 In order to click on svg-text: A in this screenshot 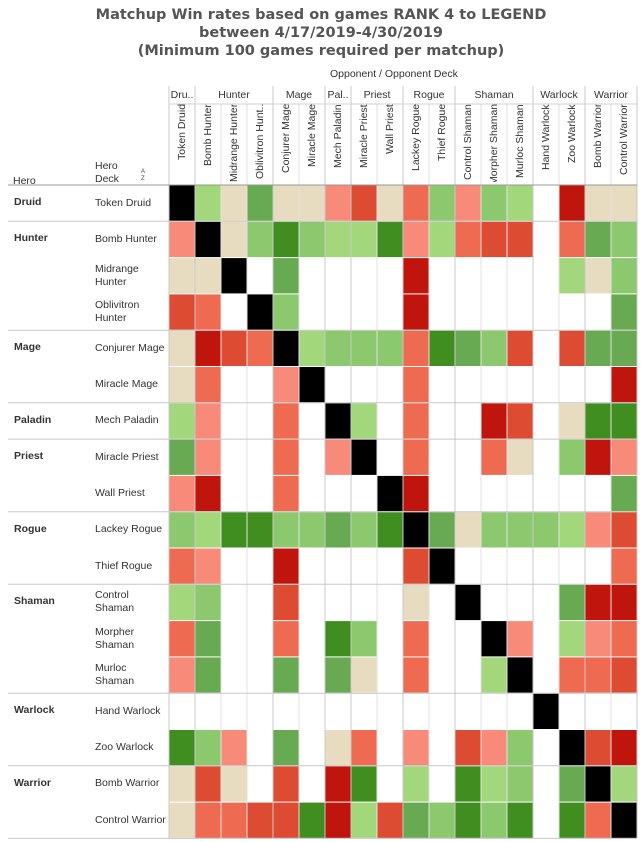, I will do `click(143, 172)`.